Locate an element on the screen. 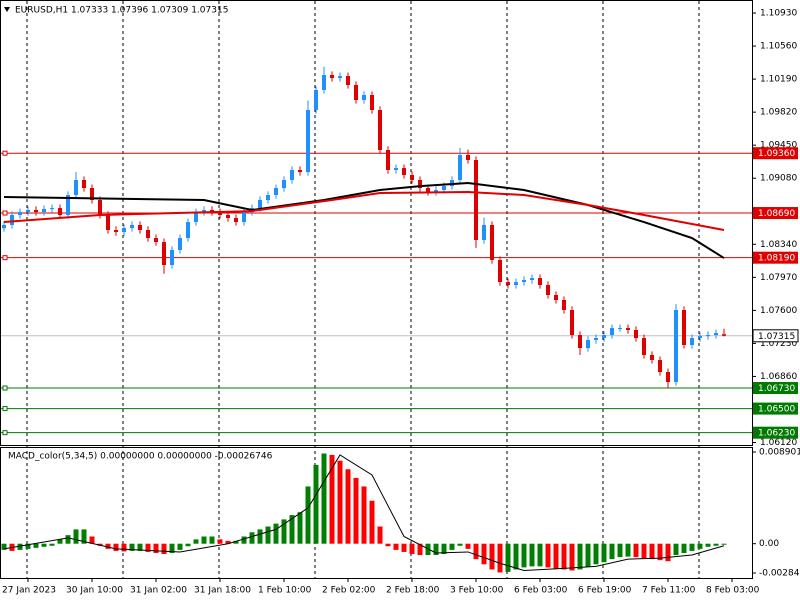  x-tick-label: 31 Jan 18:00 is located at coordinates (222, 591).